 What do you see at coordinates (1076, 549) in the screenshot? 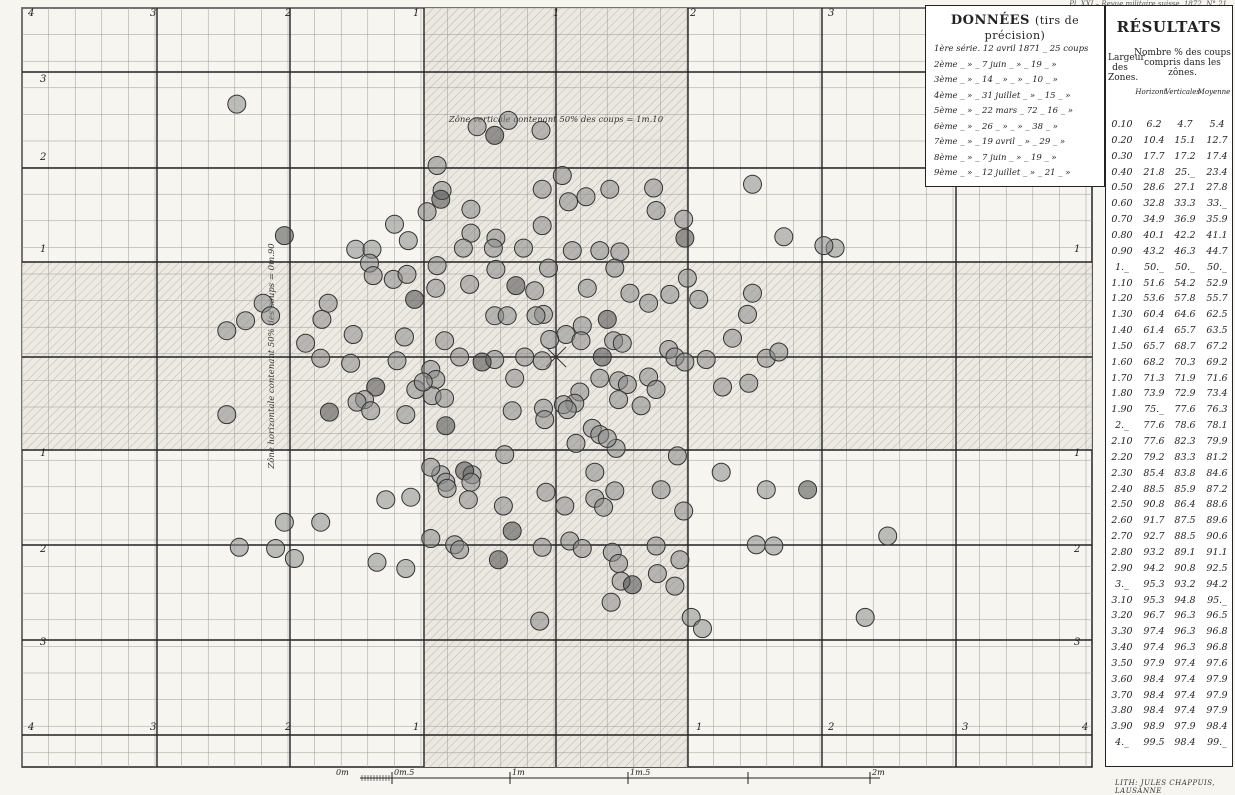
I see `ring-number: 2` at bounding box center [1076, 549].